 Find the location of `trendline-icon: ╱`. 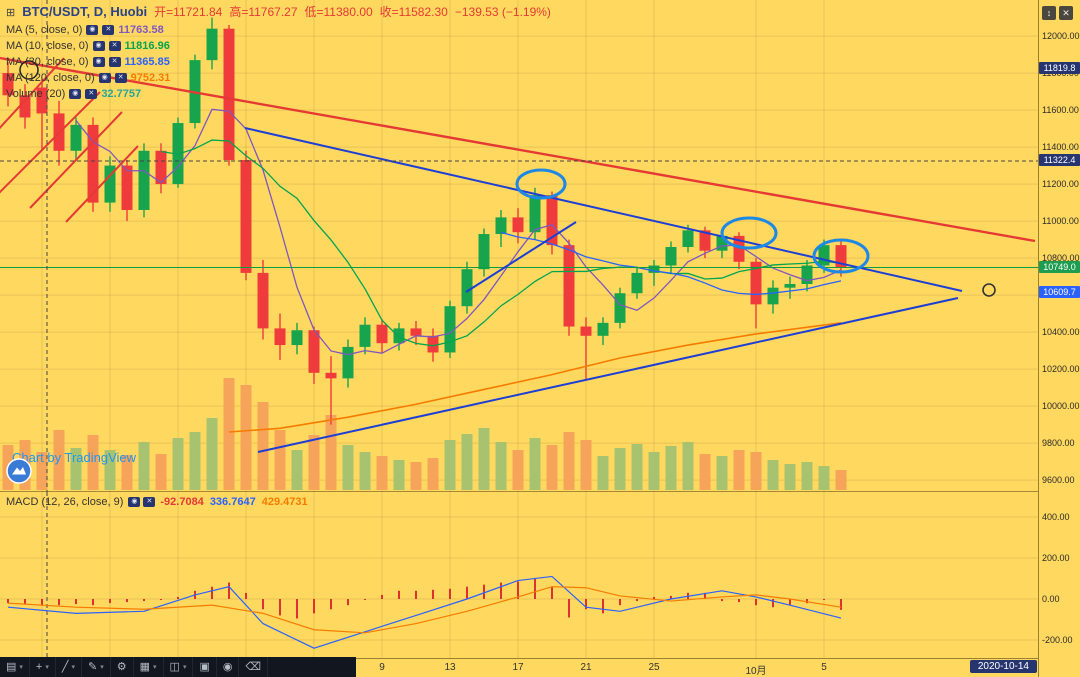

trendline-icon: ╱ is located at coordinates (65, 667).